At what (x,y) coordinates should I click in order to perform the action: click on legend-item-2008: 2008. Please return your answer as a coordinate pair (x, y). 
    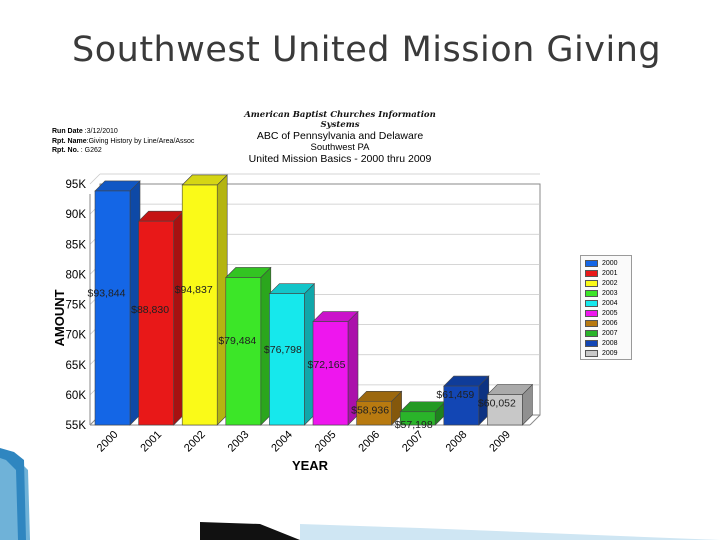
    Looking at the image, I should click on (607, 344).